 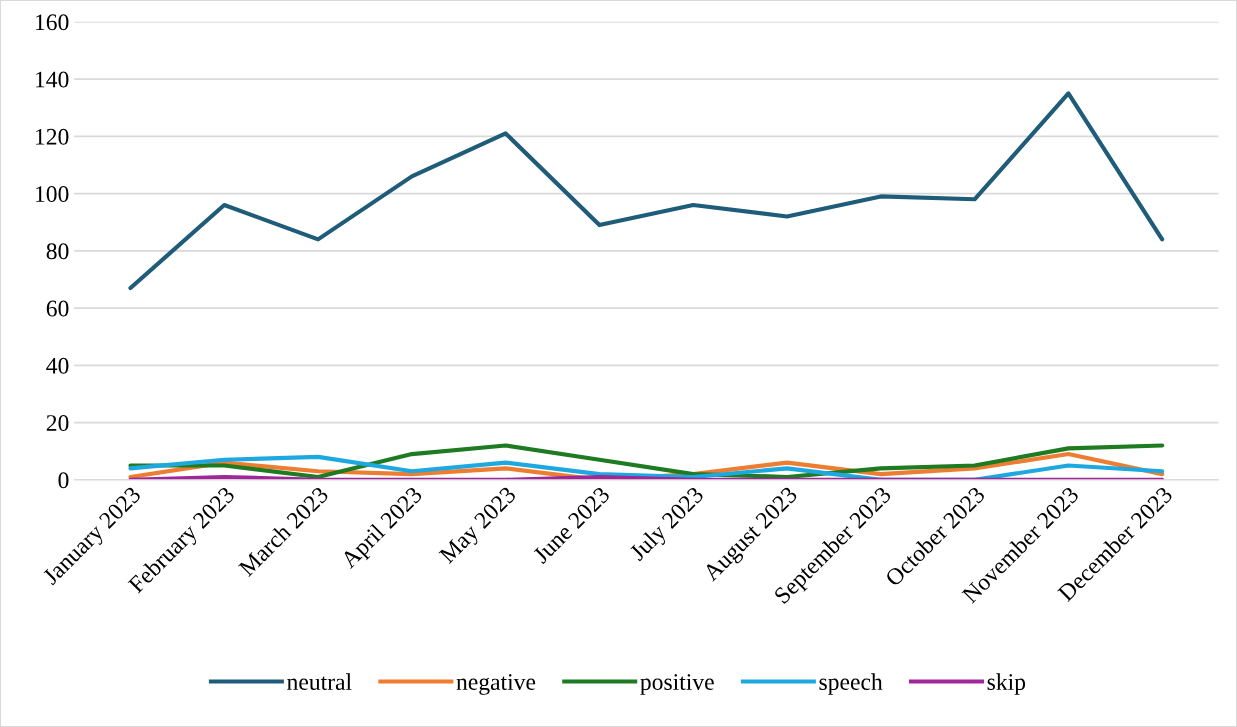 What do you see at coordinates (57, 251) in the screenshot?
I see `y-tick-label: 80` at bounding box center [57, 251].